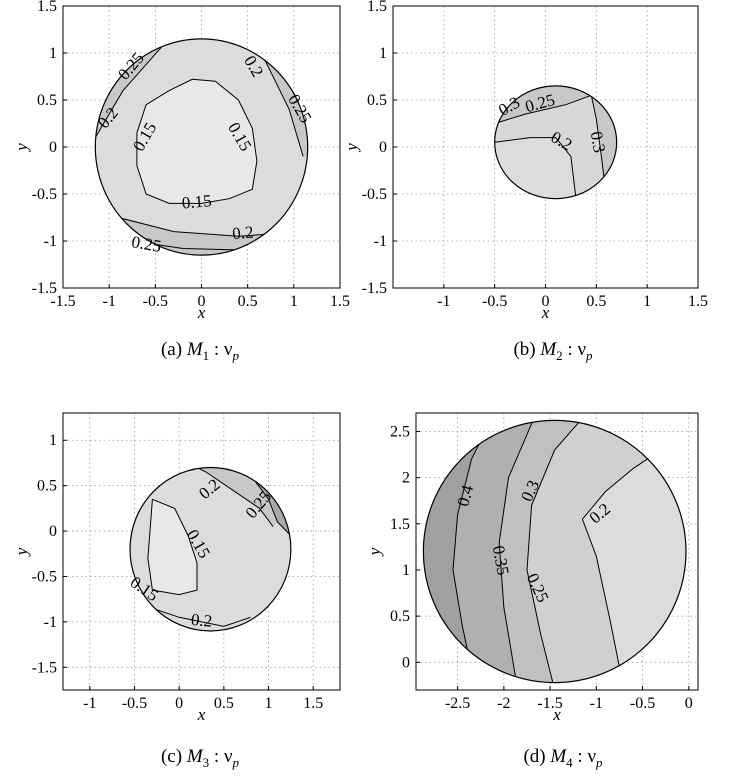  I want to click on contour-label: 0.4, so click(465, 495).